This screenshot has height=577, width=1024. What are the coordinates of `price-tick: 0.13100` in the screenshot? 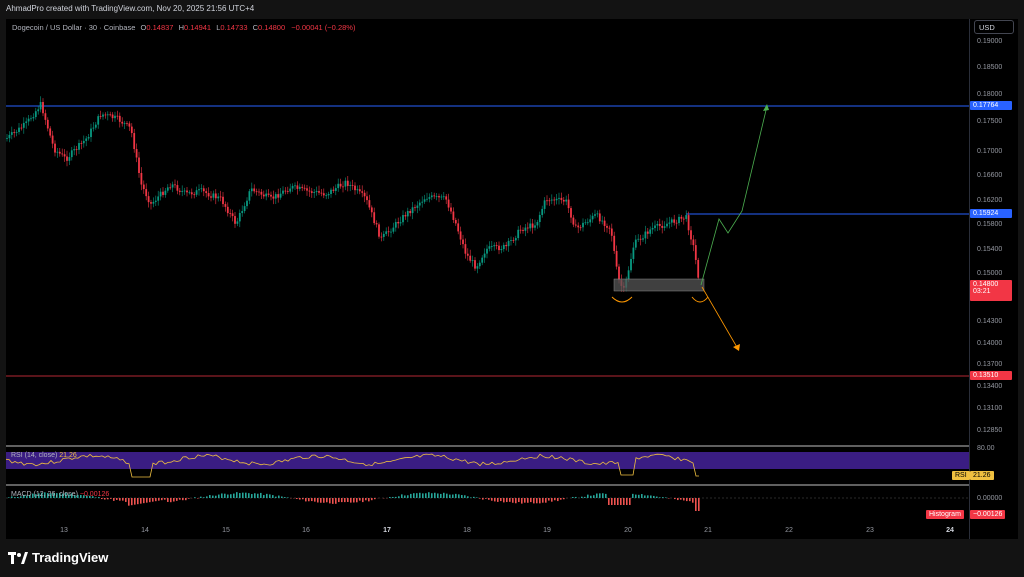 It's located at (990, 408).